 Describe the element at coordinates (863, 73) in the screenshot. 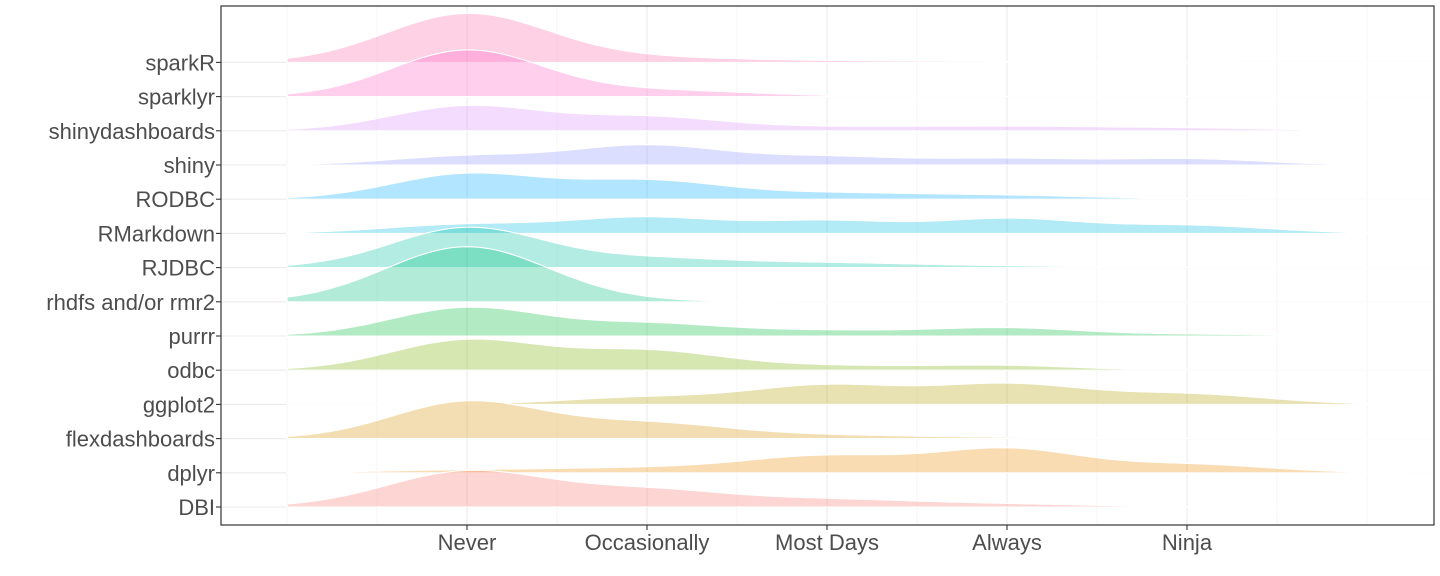

I see `ridge-sparklyr` at that location.